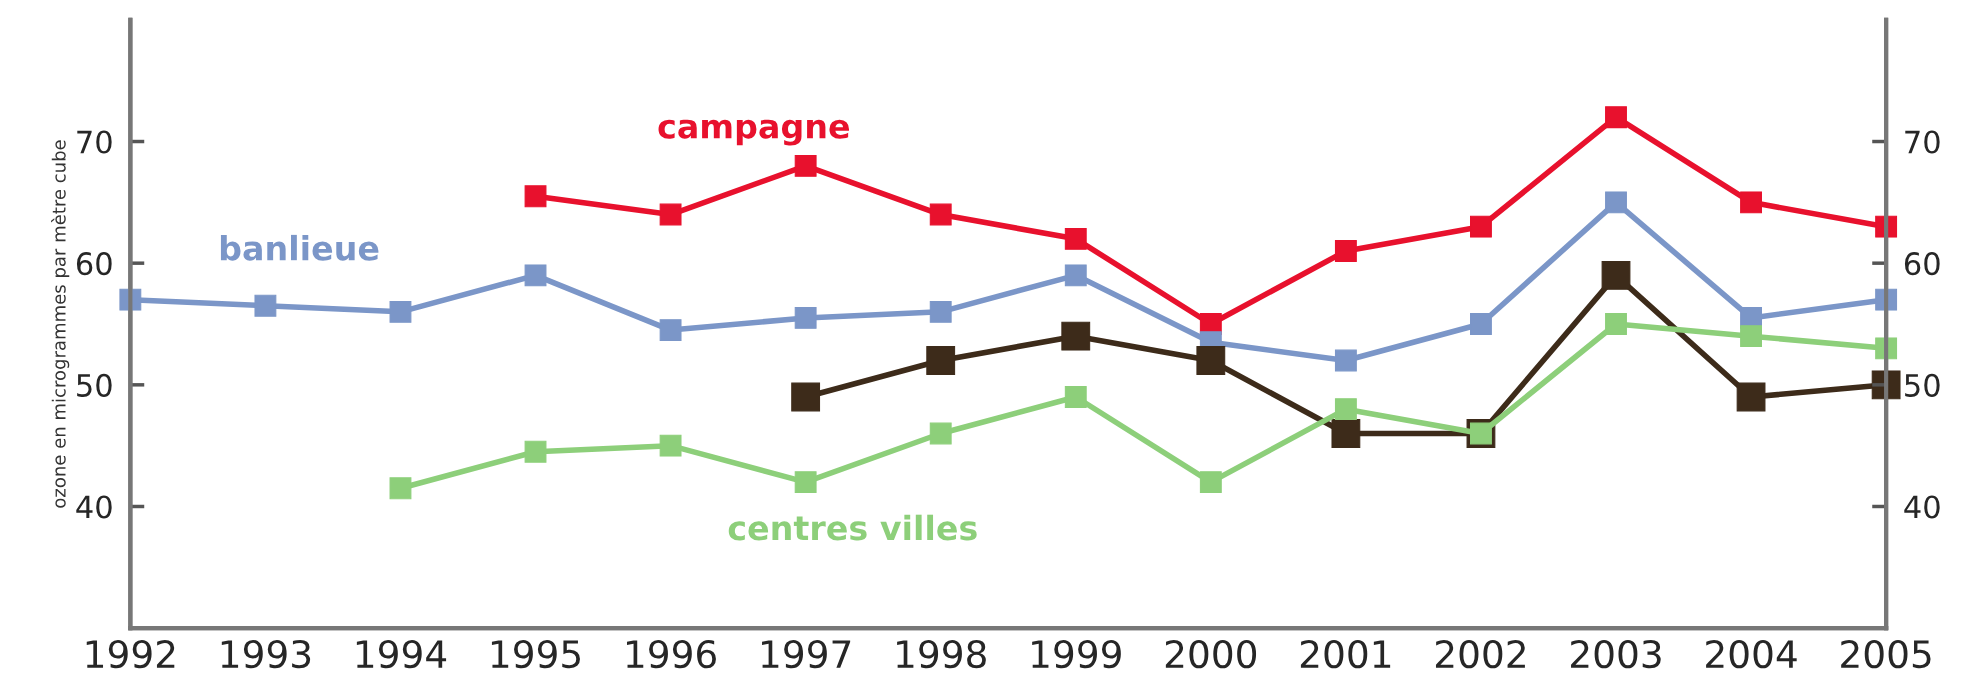 This screenshot has width=1975, height=685. I want to click on x-tick-label: 2004, so click(1751, 654).